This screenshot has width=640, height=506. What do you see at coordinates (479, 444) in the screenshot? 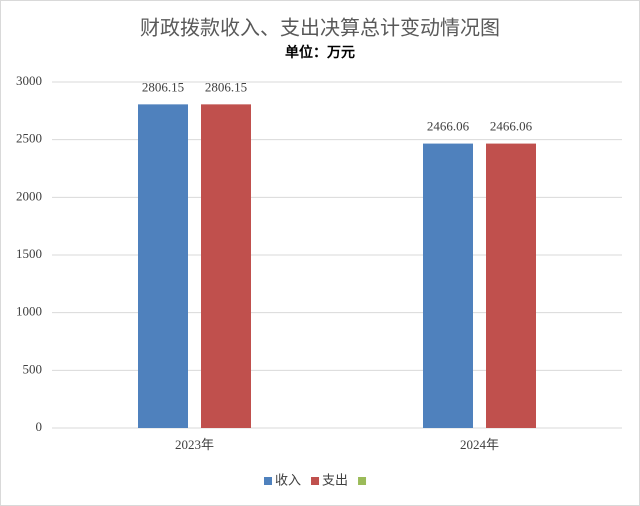
I see `x-tick-label: 2024年` at bounding box center [479, 444].